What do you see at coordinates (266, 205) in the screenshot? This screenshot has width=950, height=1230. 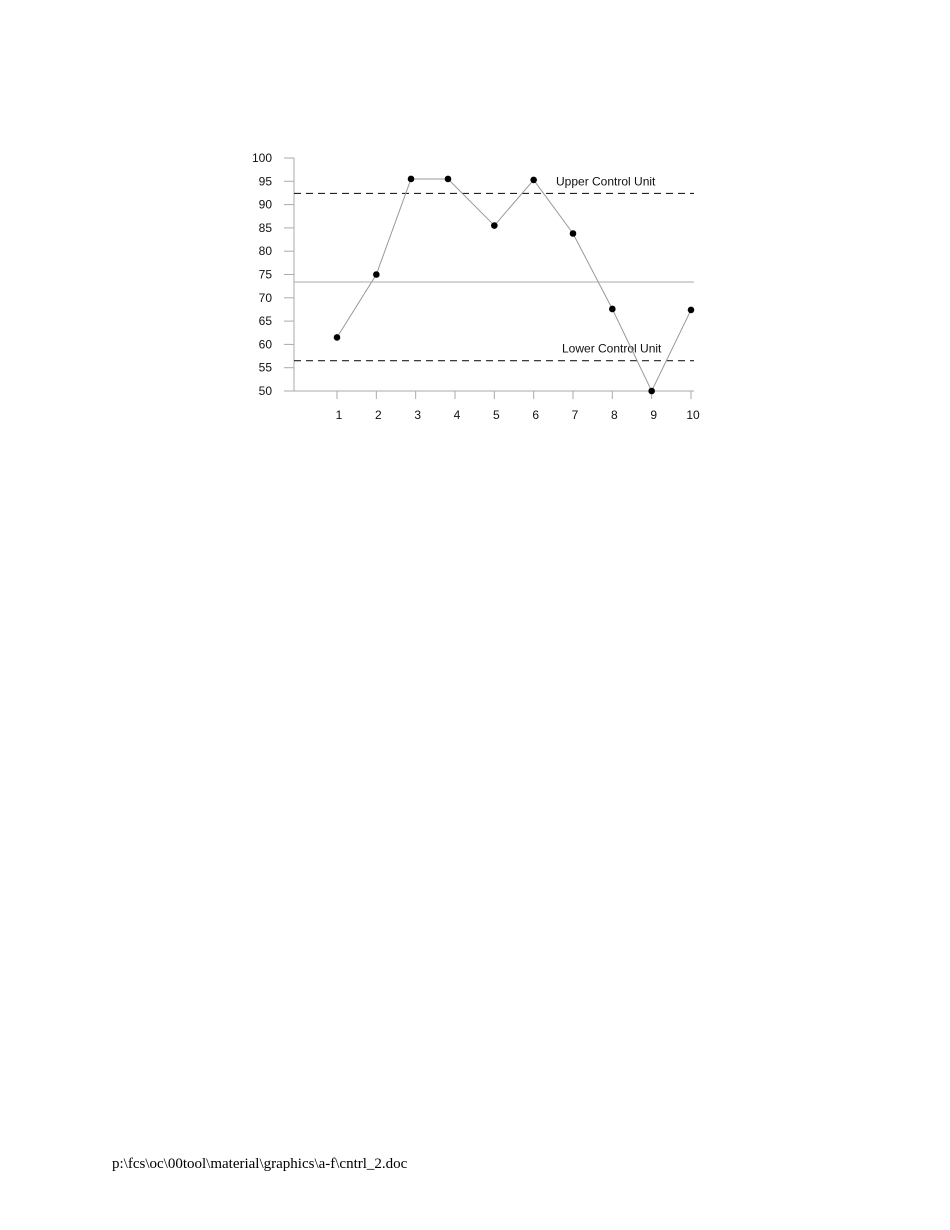 I see `y-tick-label: 90` at bounding box center [266, 205].